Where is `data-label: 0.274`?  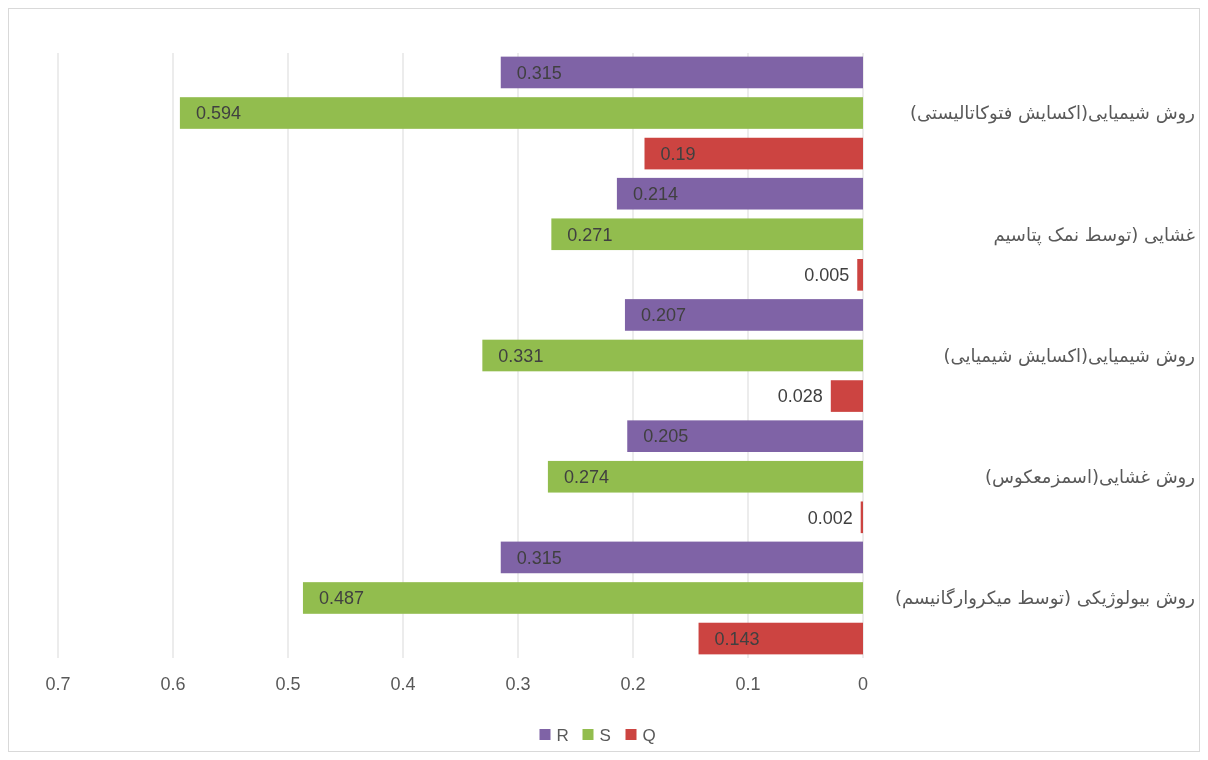 data-label: 0.274 is located at coordinates (586, 477).